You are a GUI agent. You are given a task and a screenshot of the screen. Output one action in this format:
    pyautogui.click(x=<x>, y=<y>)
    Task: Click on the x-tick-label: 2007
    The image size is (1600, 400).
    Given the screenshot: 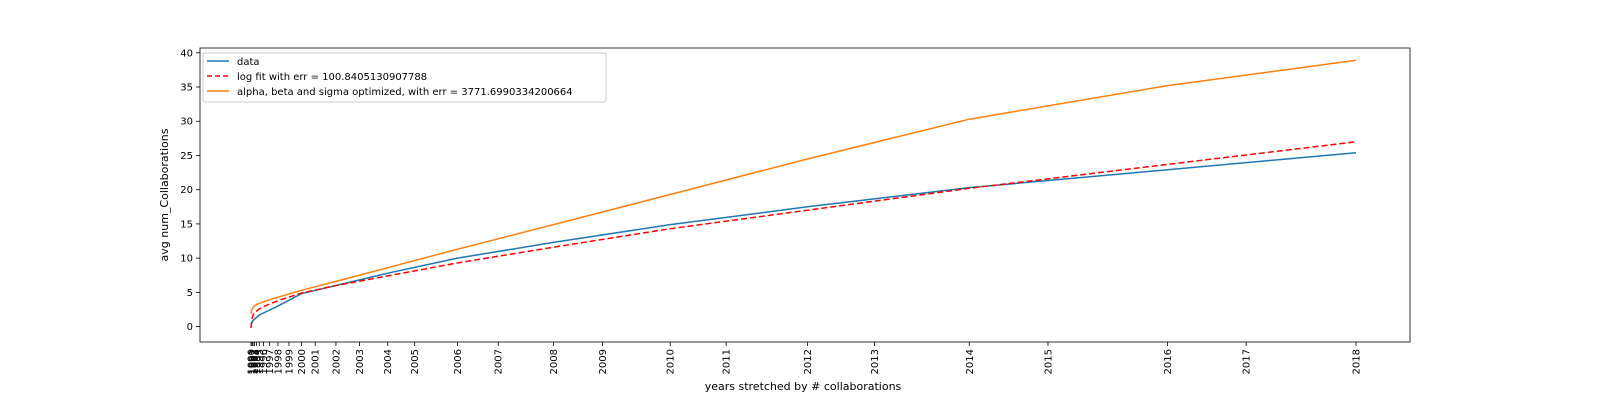 What is the action you would take?
    pyautogui.click(x=499, y=361)
    